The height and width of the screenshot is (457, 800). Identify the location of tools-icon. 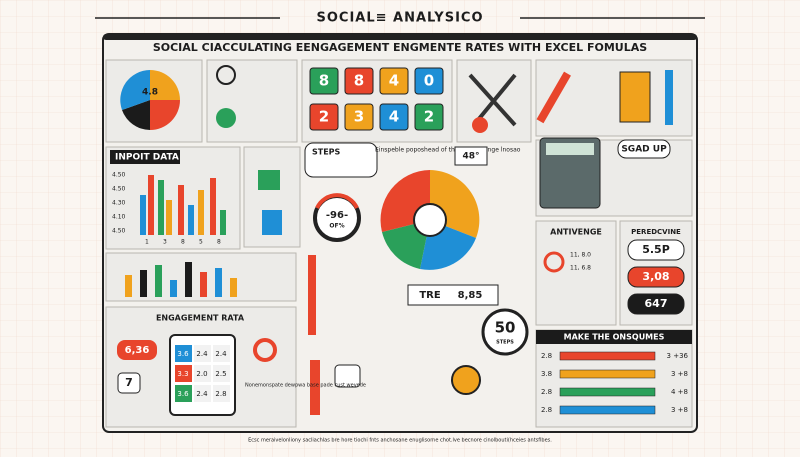
(492, 100).